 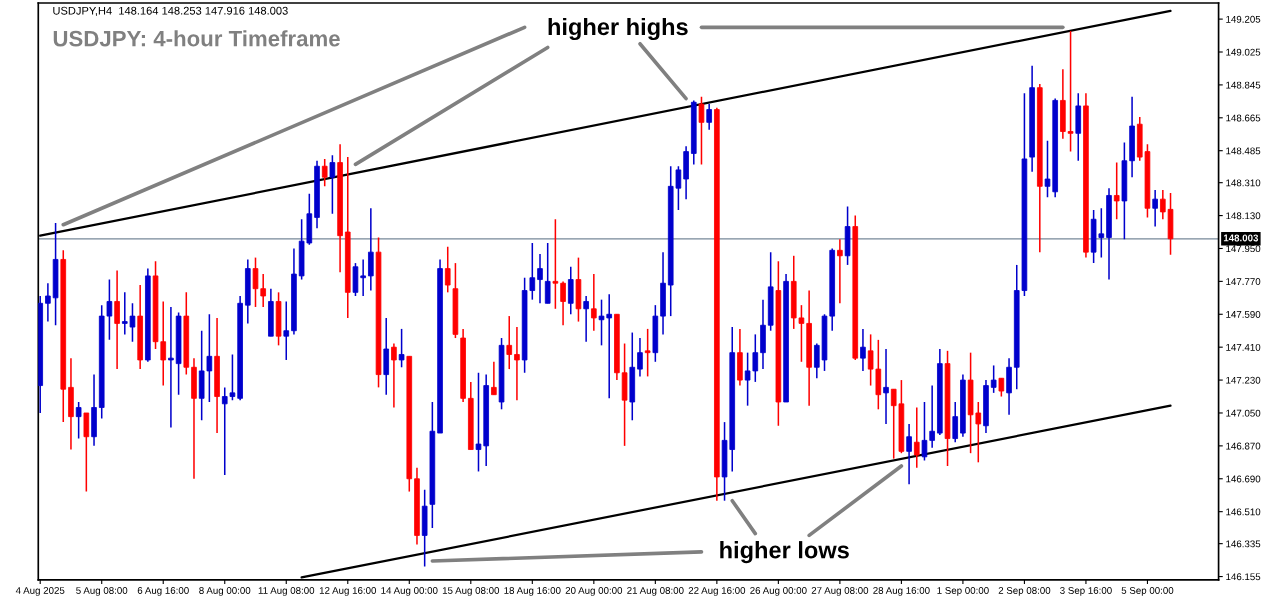 I want to click on y-tick-label: 148.130, so click(x=1243, y=216).